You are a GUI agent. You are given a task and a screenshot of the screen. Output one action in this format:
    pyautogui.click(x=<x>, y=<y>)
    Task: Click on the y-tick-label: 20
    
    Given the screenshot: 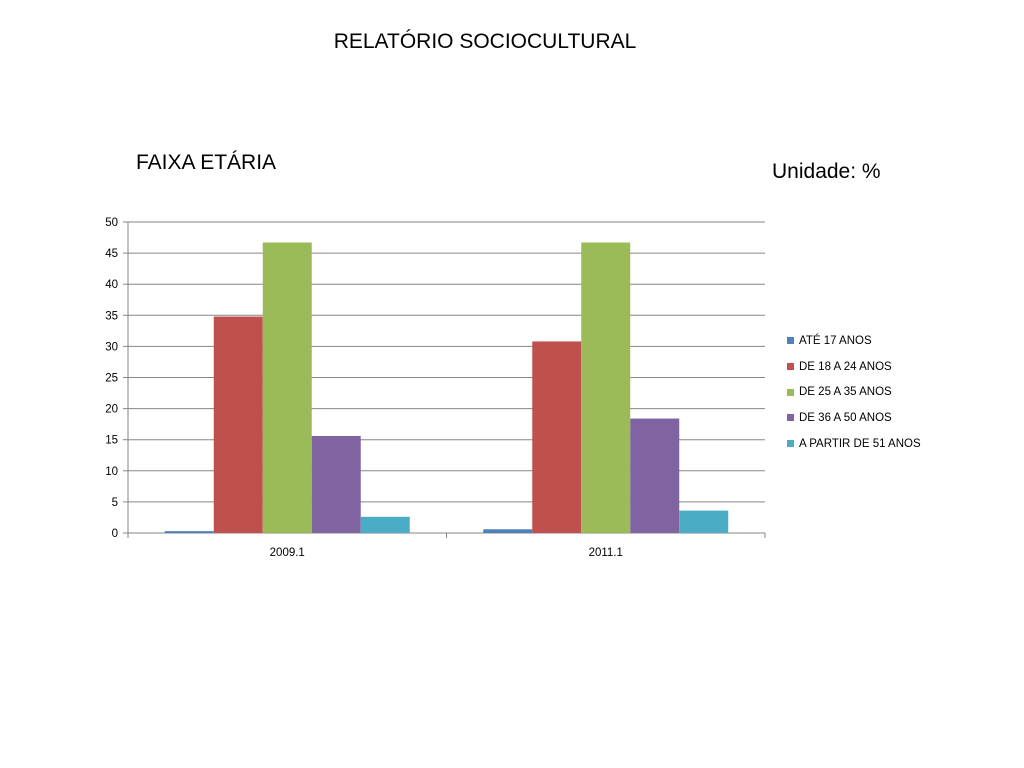 What is the action you would take?
    pyautogui.click(x=111, y=410)
    